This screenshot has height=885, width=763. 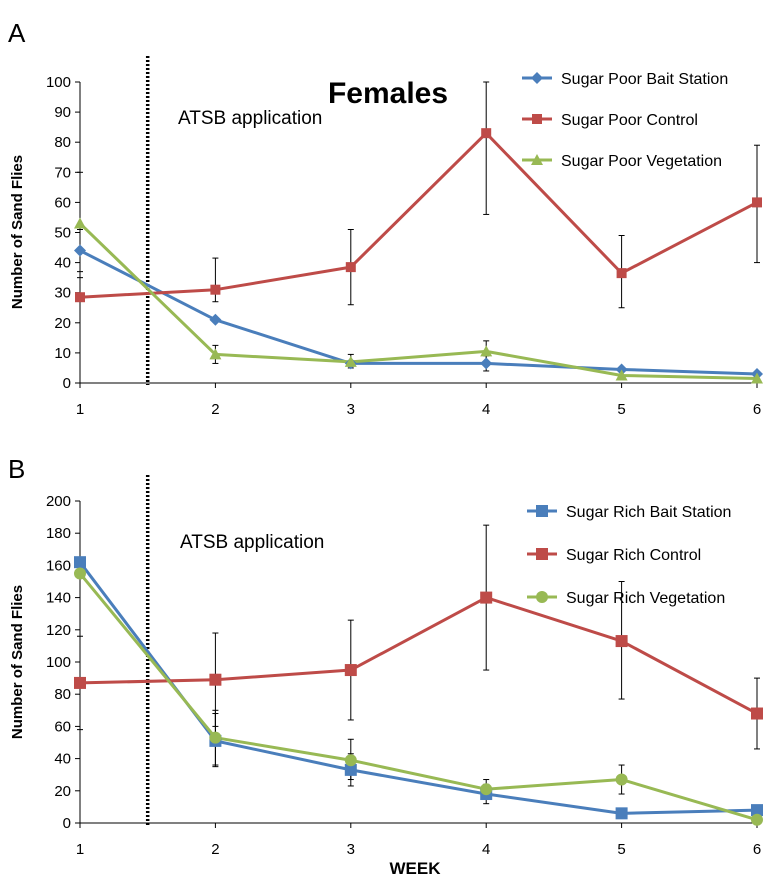 What do you see at coordinates (62, 263) in the screenshot?
I see `panel-a-y-tick-label: 40` at bounding box center [62, 263].